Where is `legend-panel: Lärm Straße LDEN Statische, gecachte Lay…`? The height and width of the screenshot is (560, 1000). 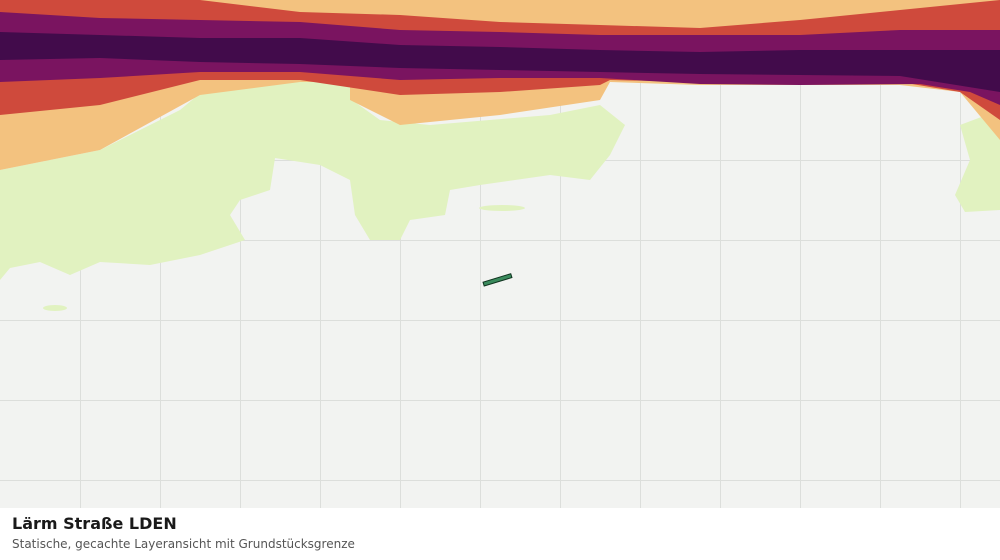 legend-panel: Lärm Straße LDEN Statische, gecachte Lay… is located at coordinates (500, 534).